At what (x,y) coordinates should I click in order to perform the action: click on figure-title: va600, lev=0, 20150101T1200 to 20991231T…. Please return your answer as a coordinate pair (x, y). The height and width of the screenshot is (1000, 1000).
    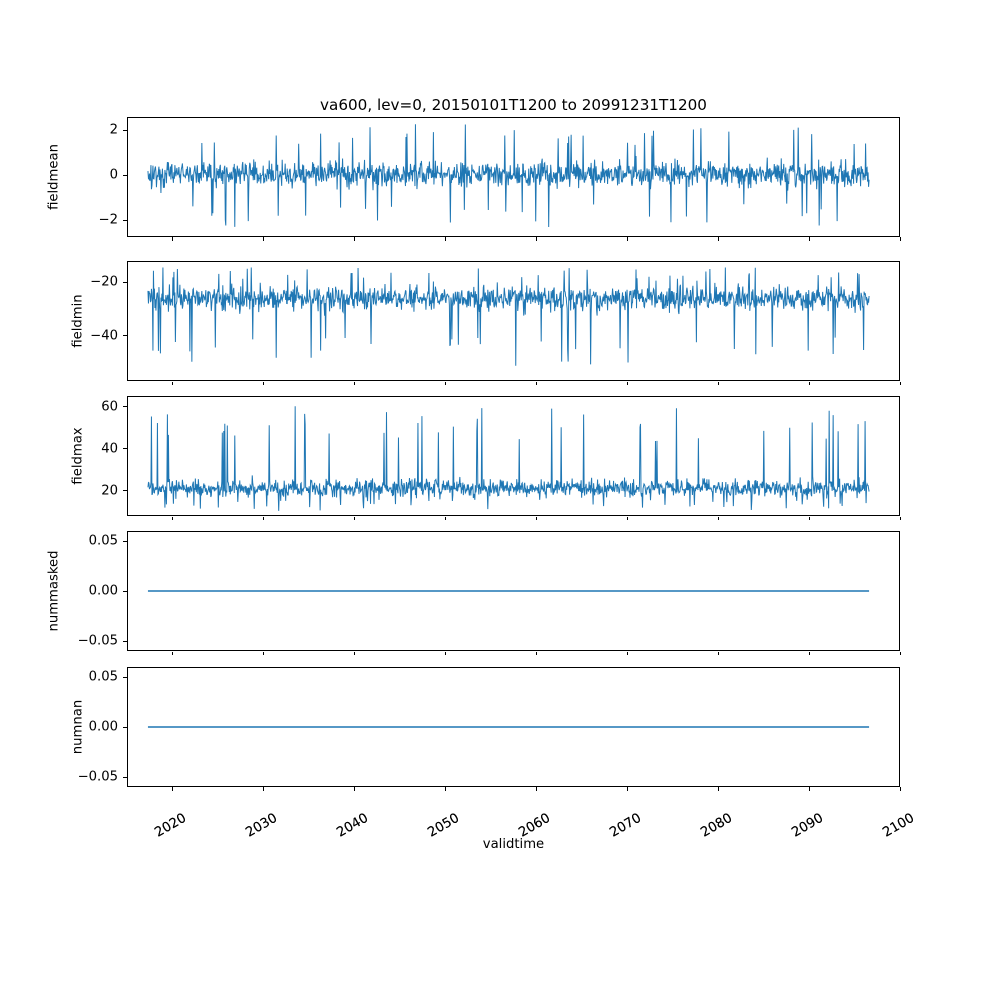
    Looking at the image, I should click on (513, 105).